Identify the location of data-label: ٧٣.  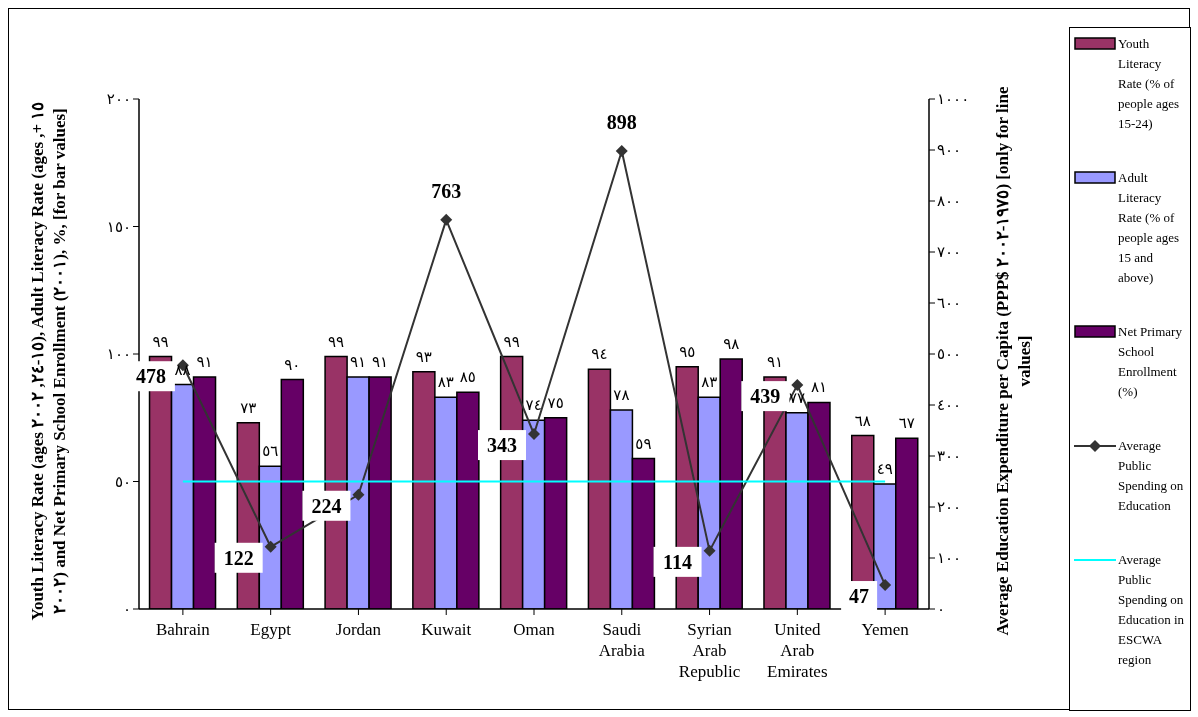
(248, 407).